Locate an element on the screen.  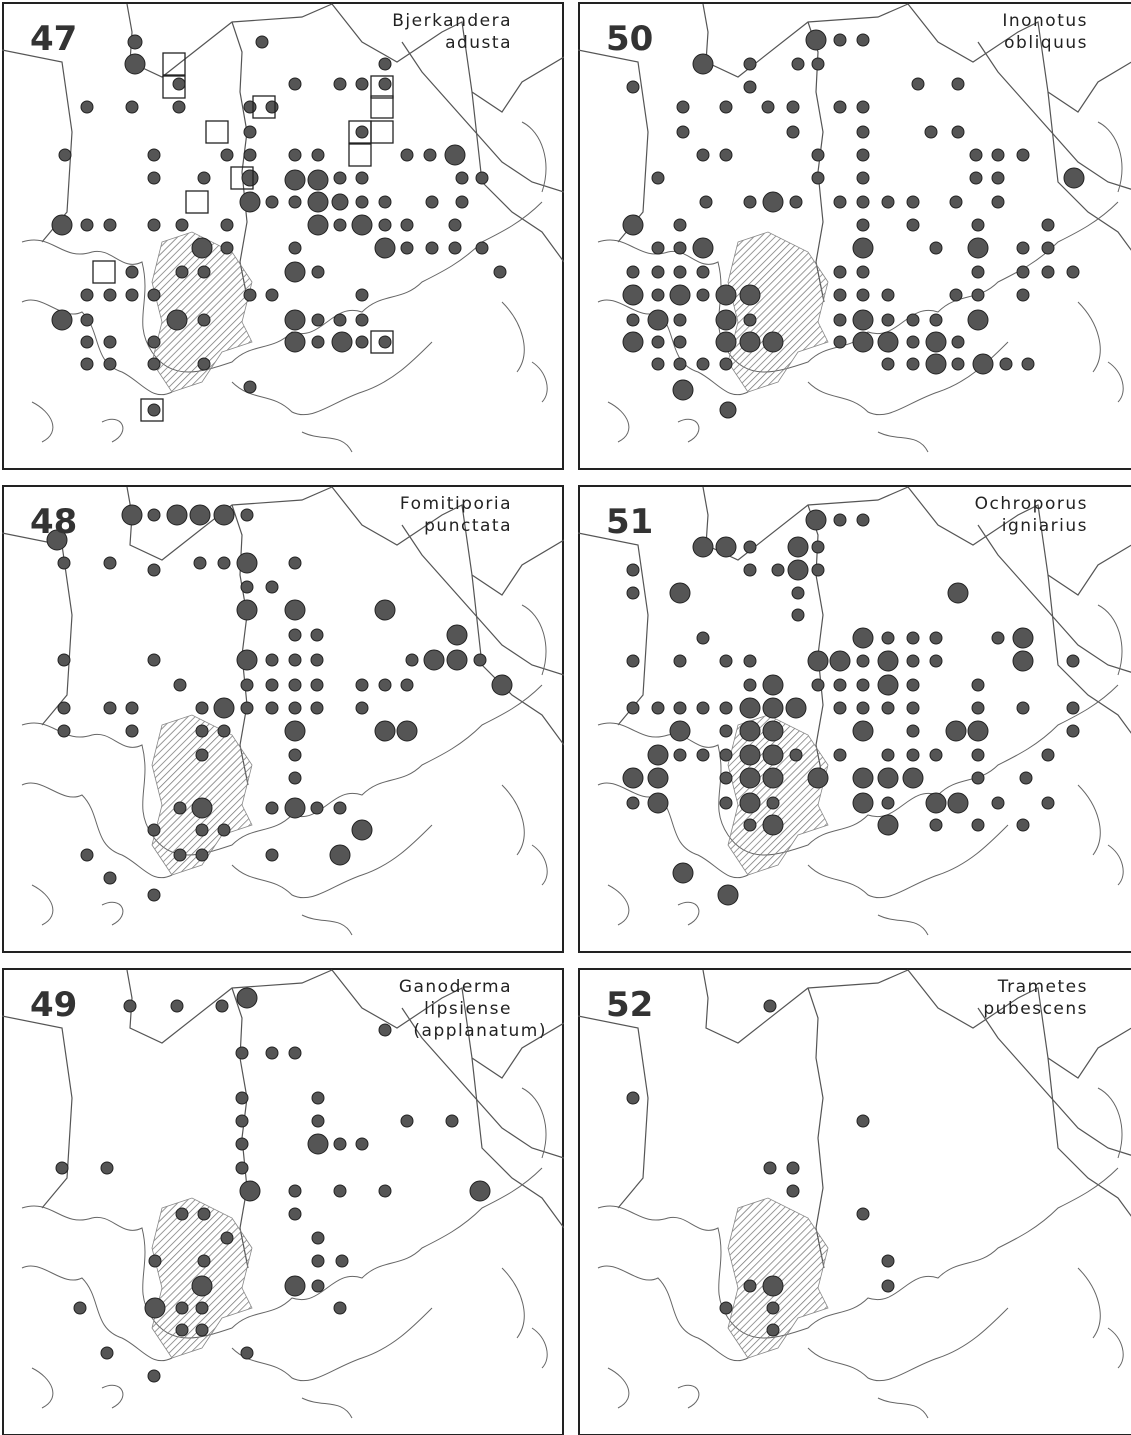
map-number: 47 is located at coordinates (53, 39).